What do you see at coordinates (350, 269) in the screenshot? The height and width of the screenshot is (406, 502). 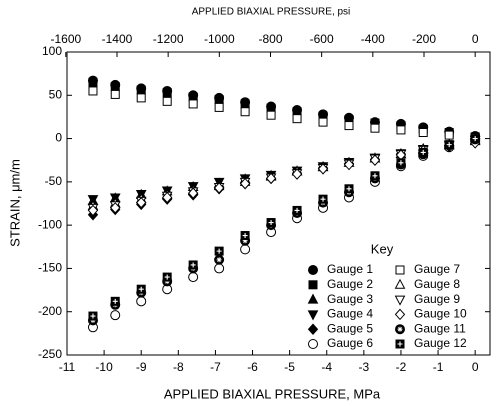 I see `legend-label: Gauge 1` at bounding box center [350, 269].